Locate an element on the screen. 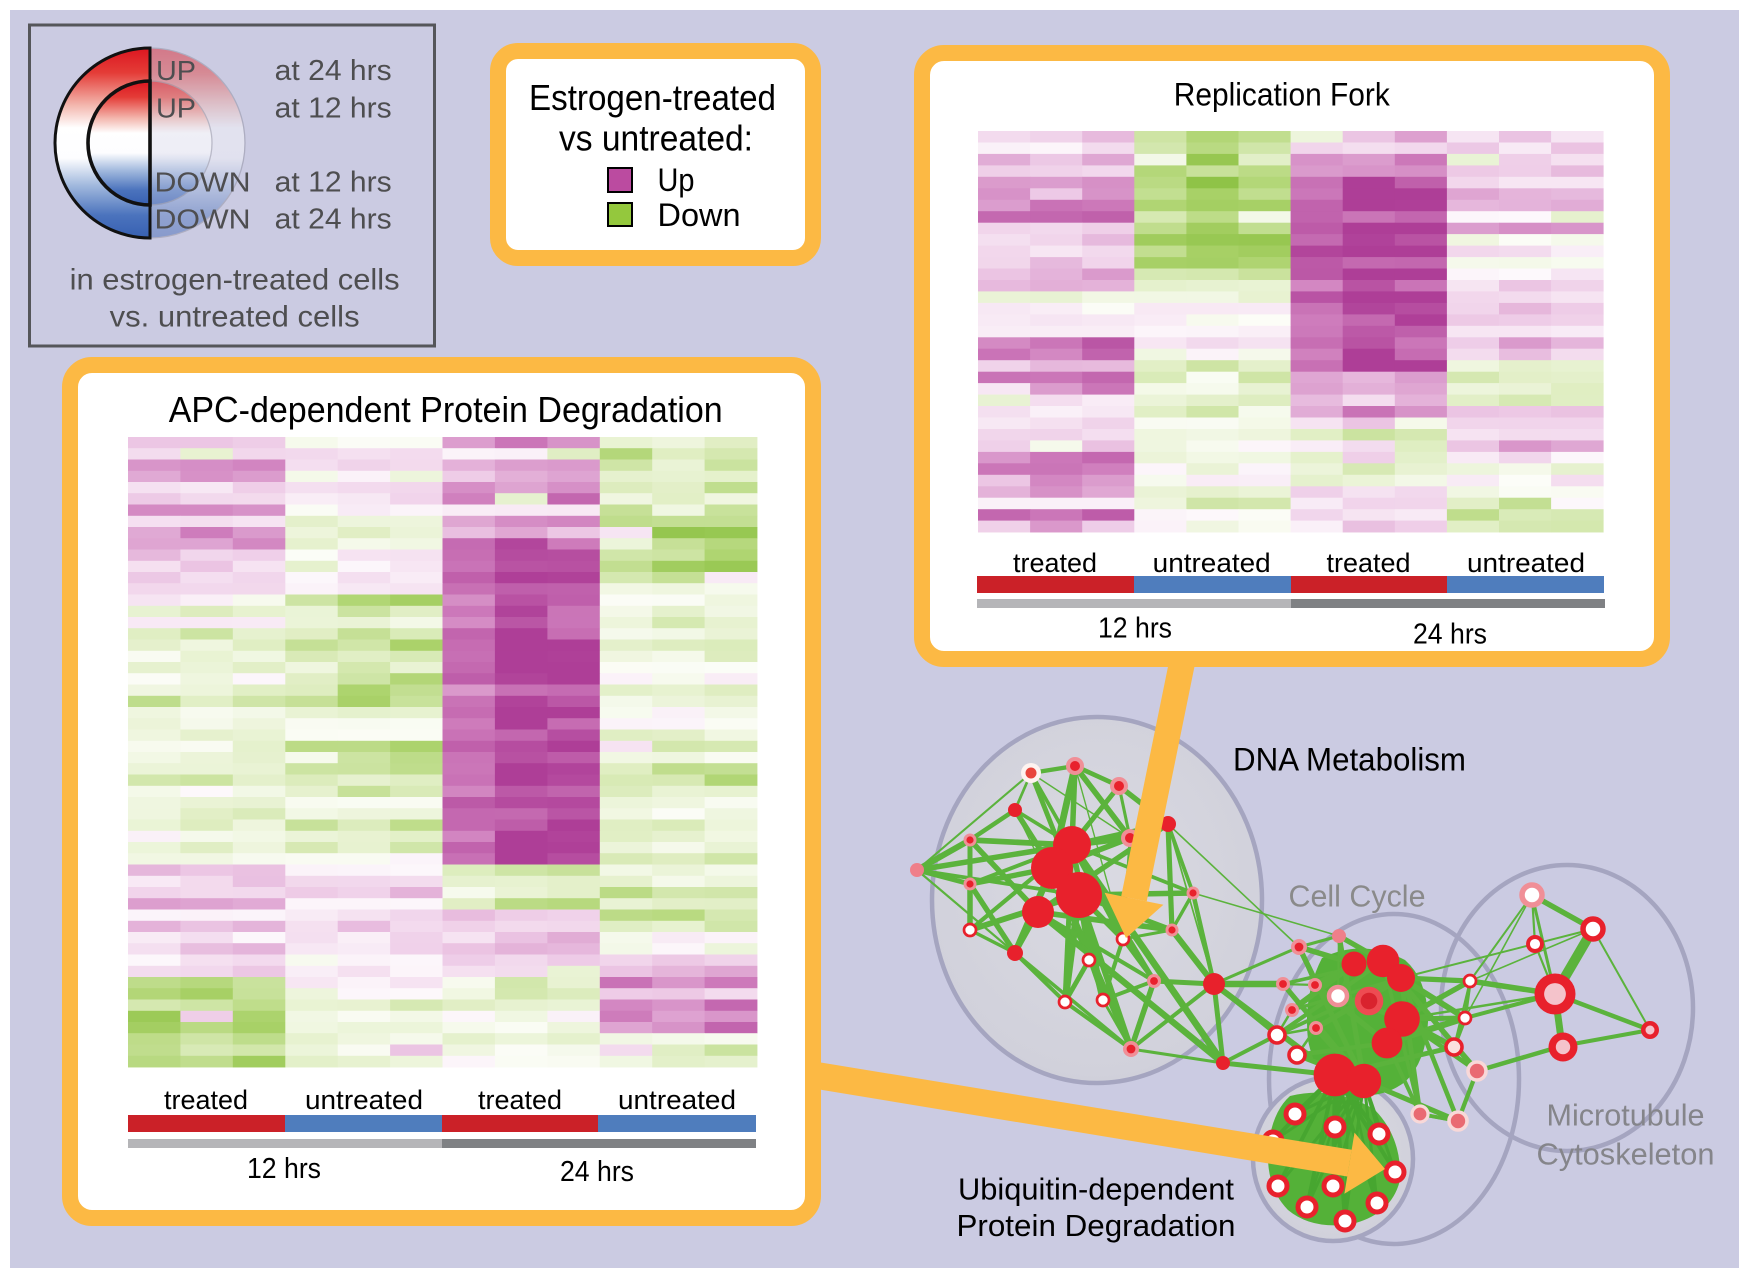 This screenshot has width=1750, height=1279. svg-text: Replication Fork is located at coordinates (1282, 95).